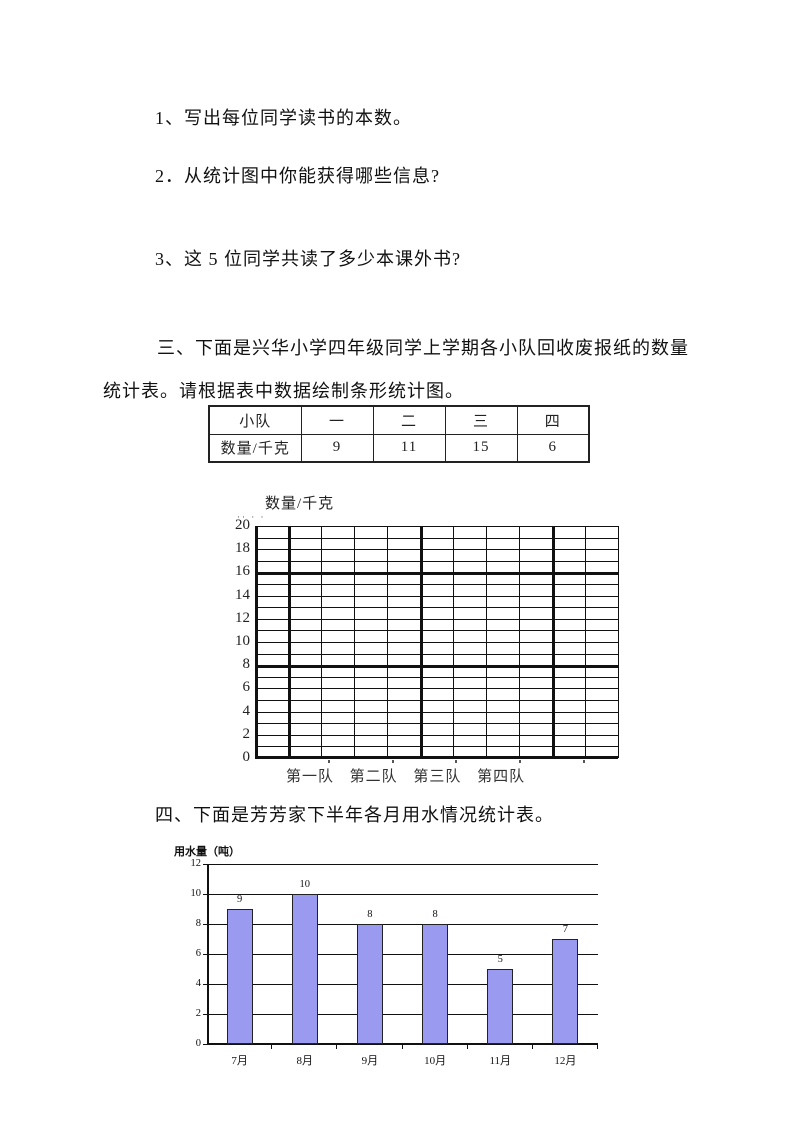 Image resolution: width=793 pixels, height=1122 pixels. Describe the element at coordinates (198, 1043) in the screenshot. I see `y-tick-label: 0` at that location.